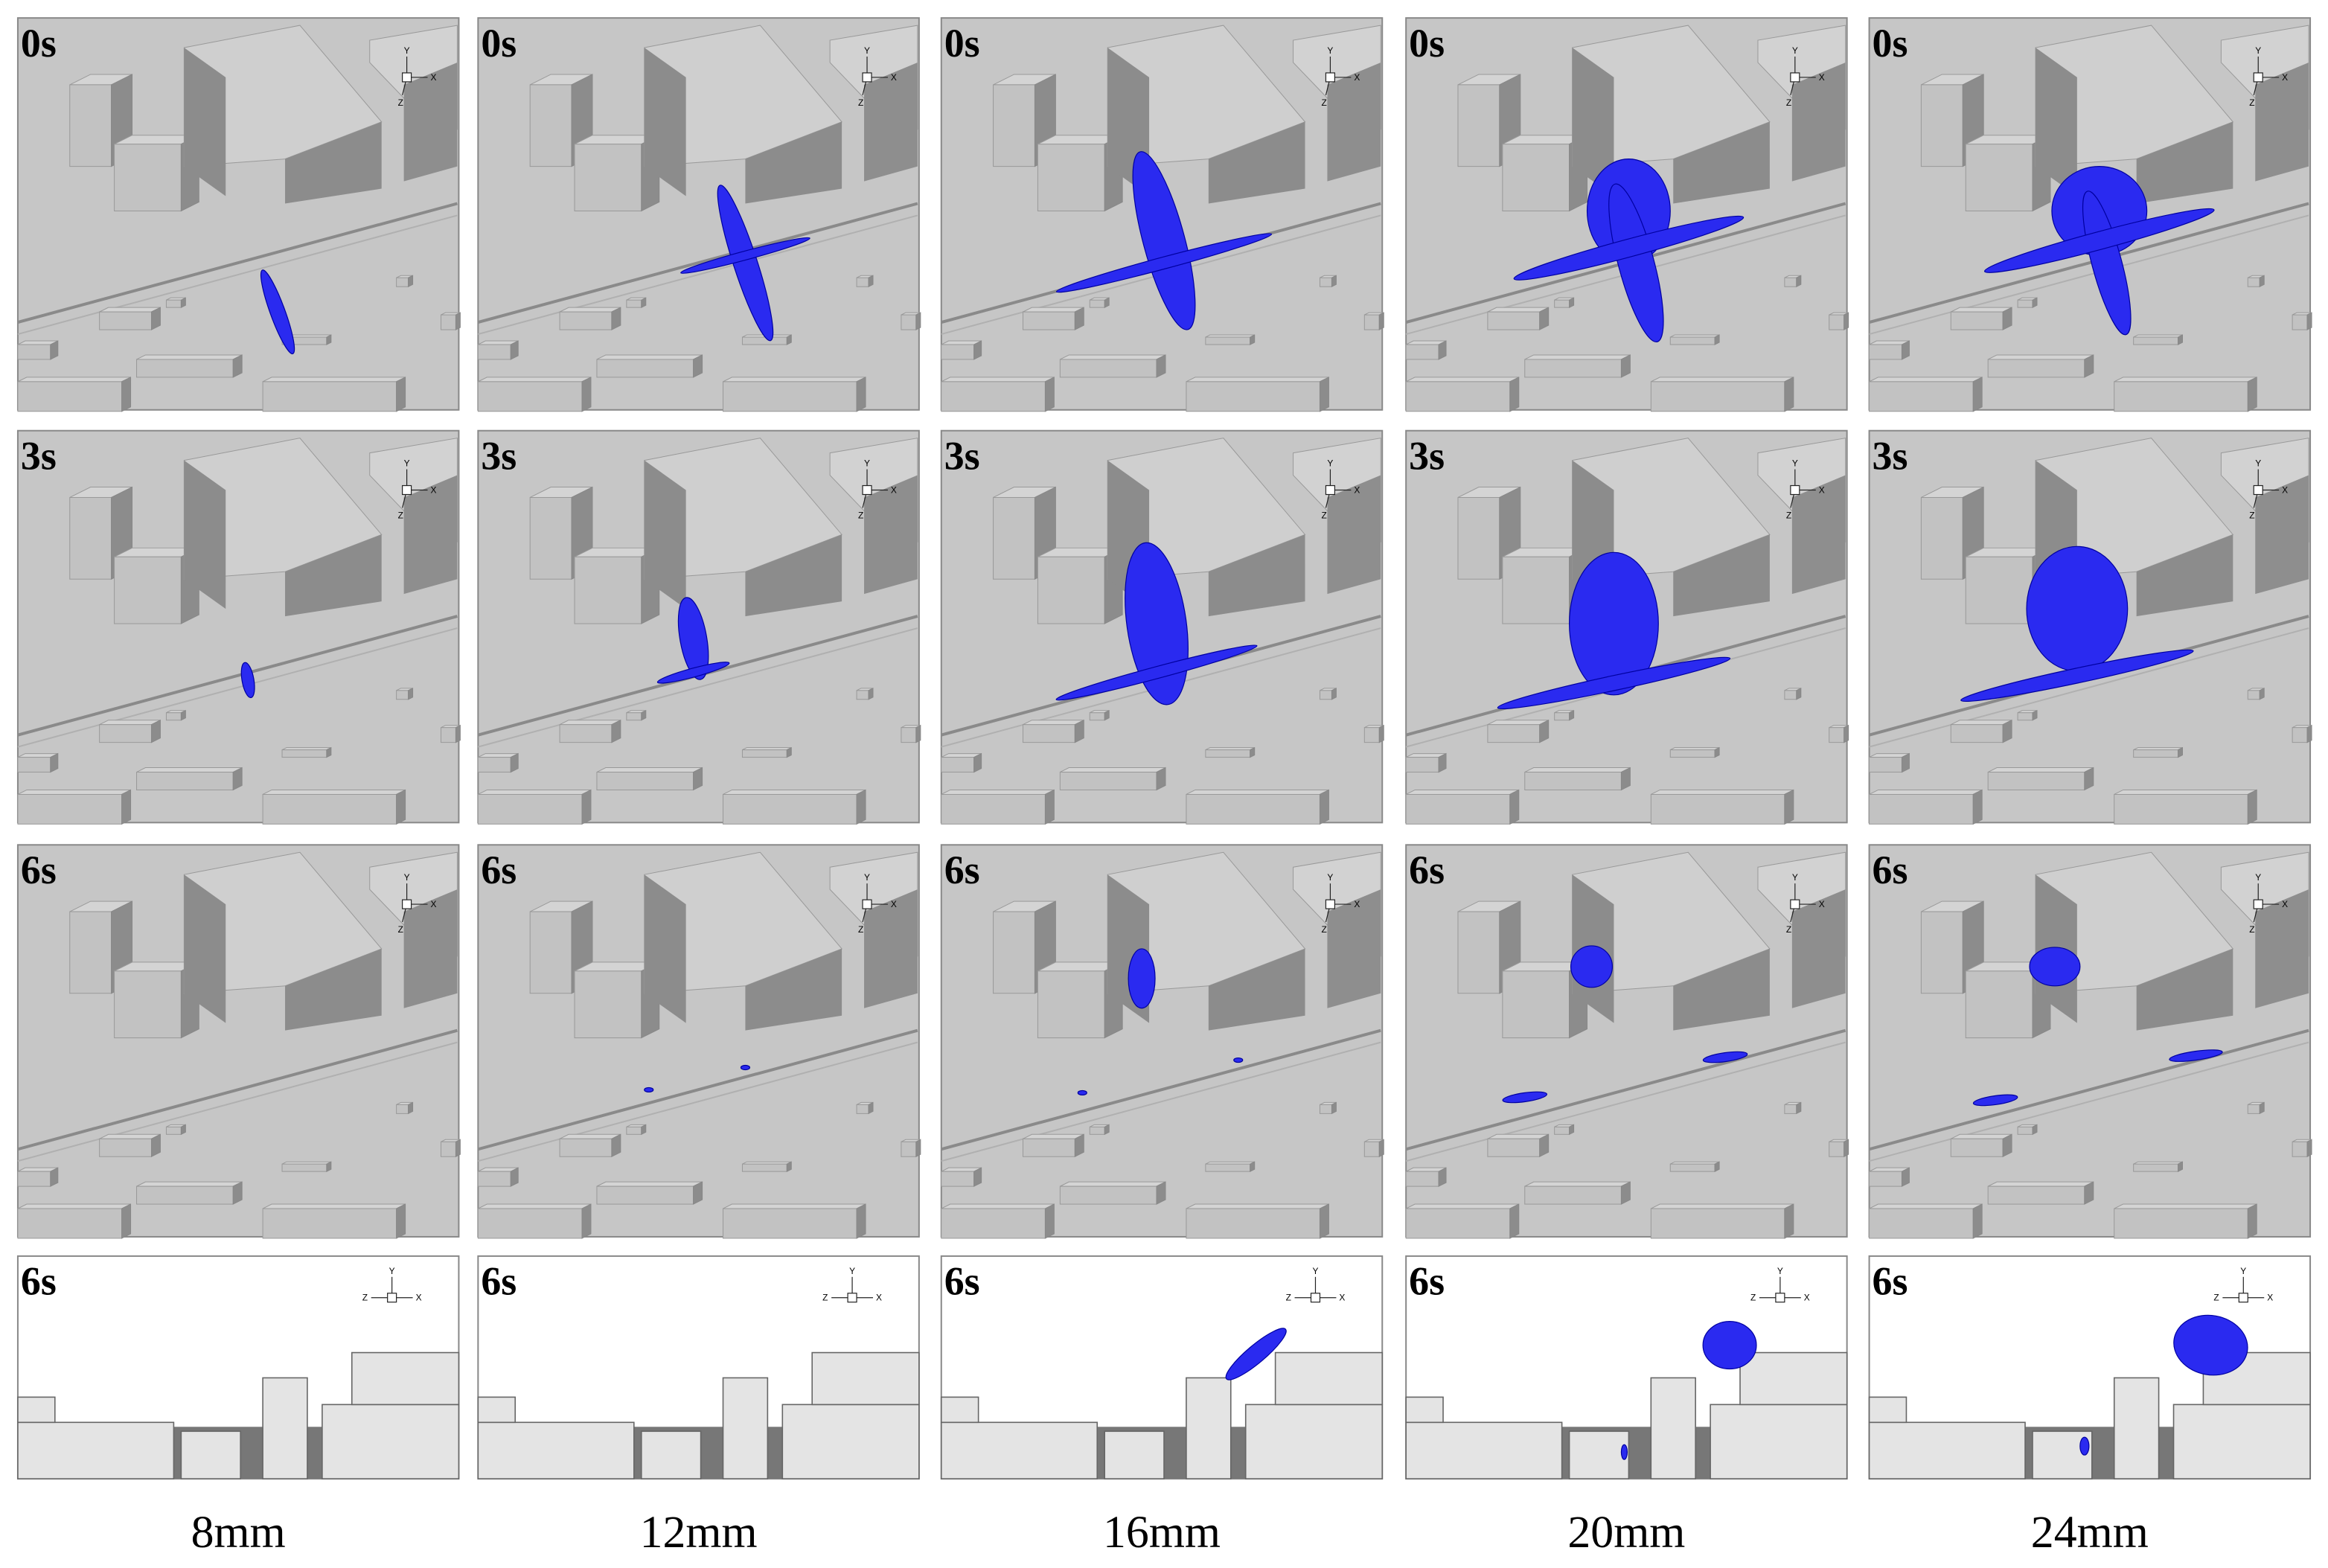  Describe the element at coordinates (962, 43) in the screenshot. I see `time-label: 0s` at that location.